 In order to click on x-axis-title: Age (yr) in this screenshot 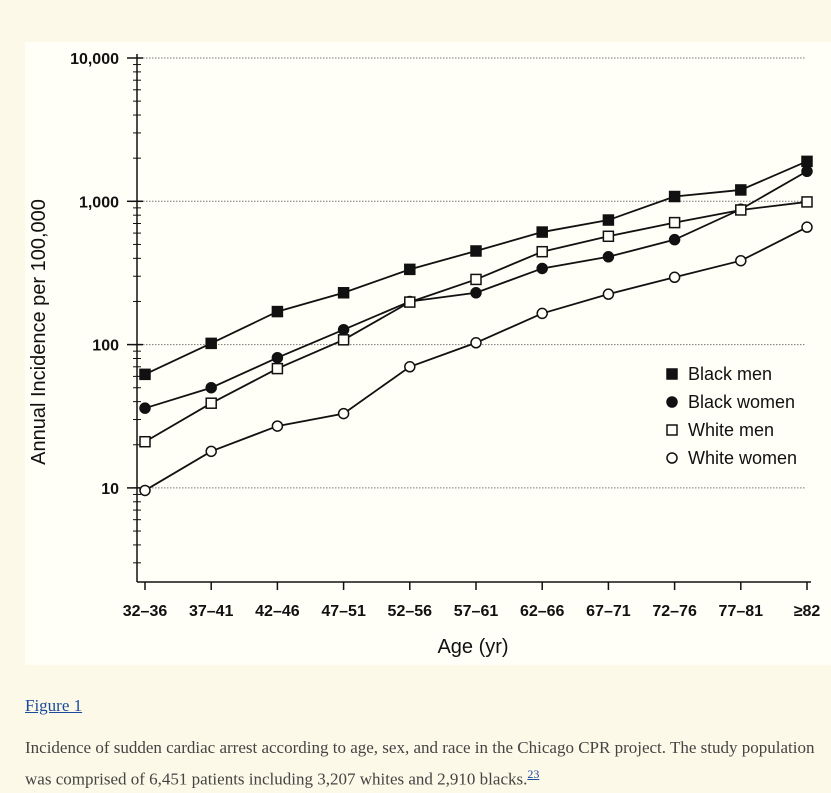, I will do `click(472, 647)`.